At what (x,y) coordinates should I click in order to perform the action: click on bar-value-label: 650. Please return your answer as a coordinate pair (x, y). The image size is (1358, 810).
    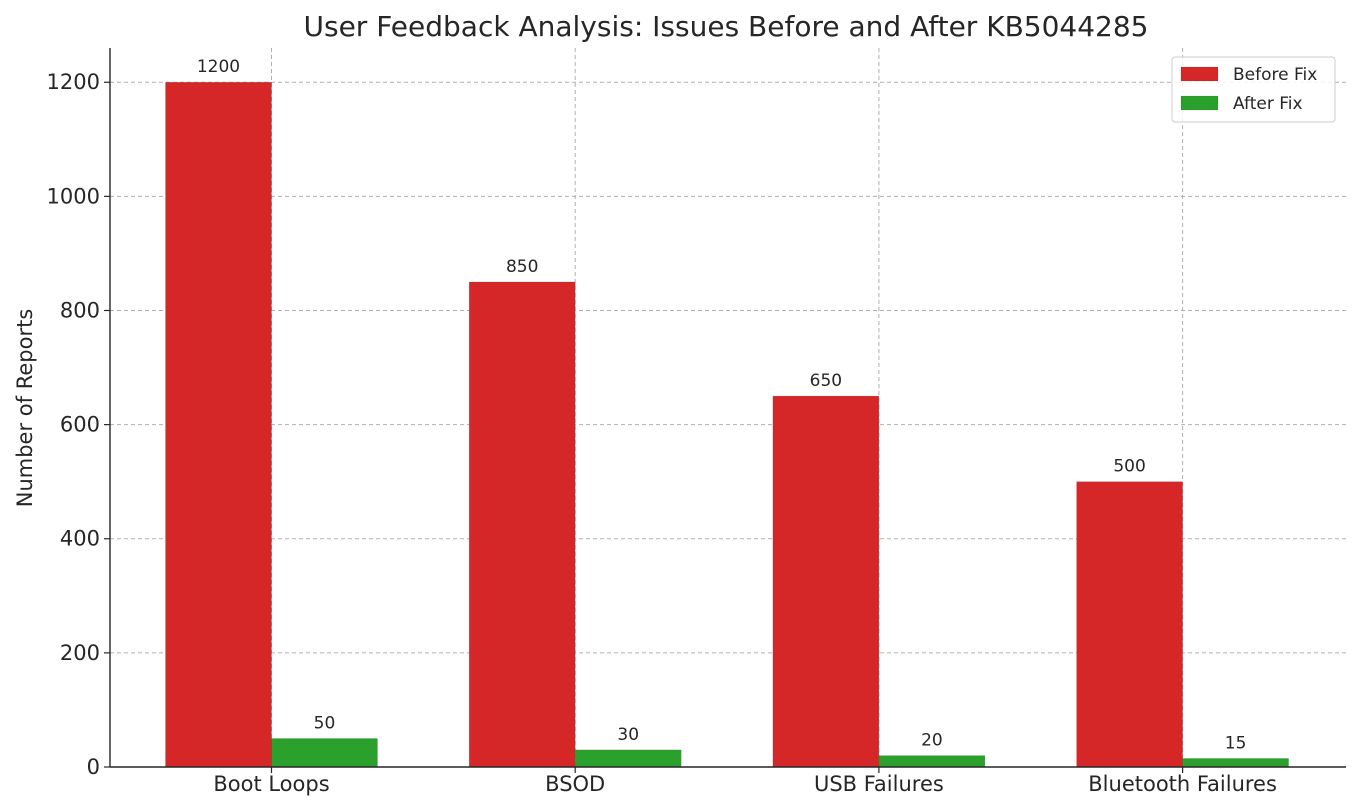
    Looking at the image, I should click on (826, 381).